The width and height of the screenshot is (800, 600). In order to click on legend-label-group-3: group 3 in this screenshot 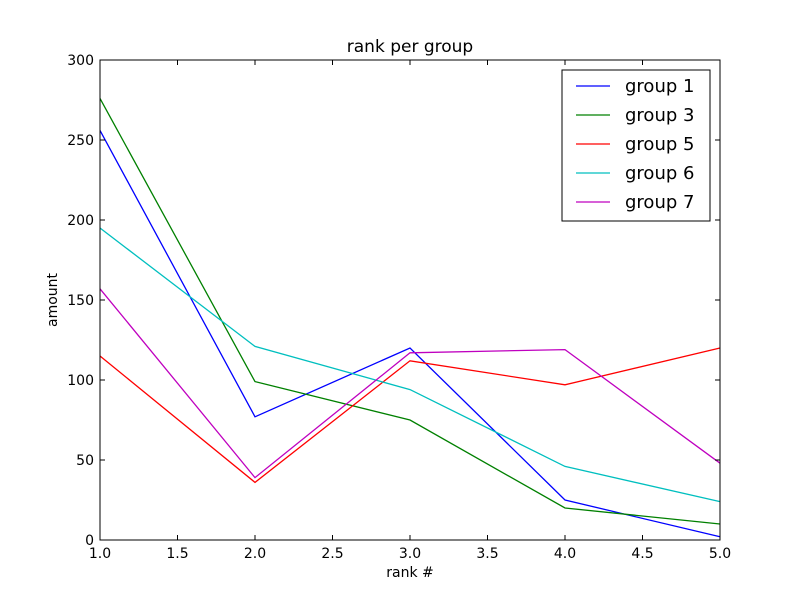, I will do `click(659, 115)`.